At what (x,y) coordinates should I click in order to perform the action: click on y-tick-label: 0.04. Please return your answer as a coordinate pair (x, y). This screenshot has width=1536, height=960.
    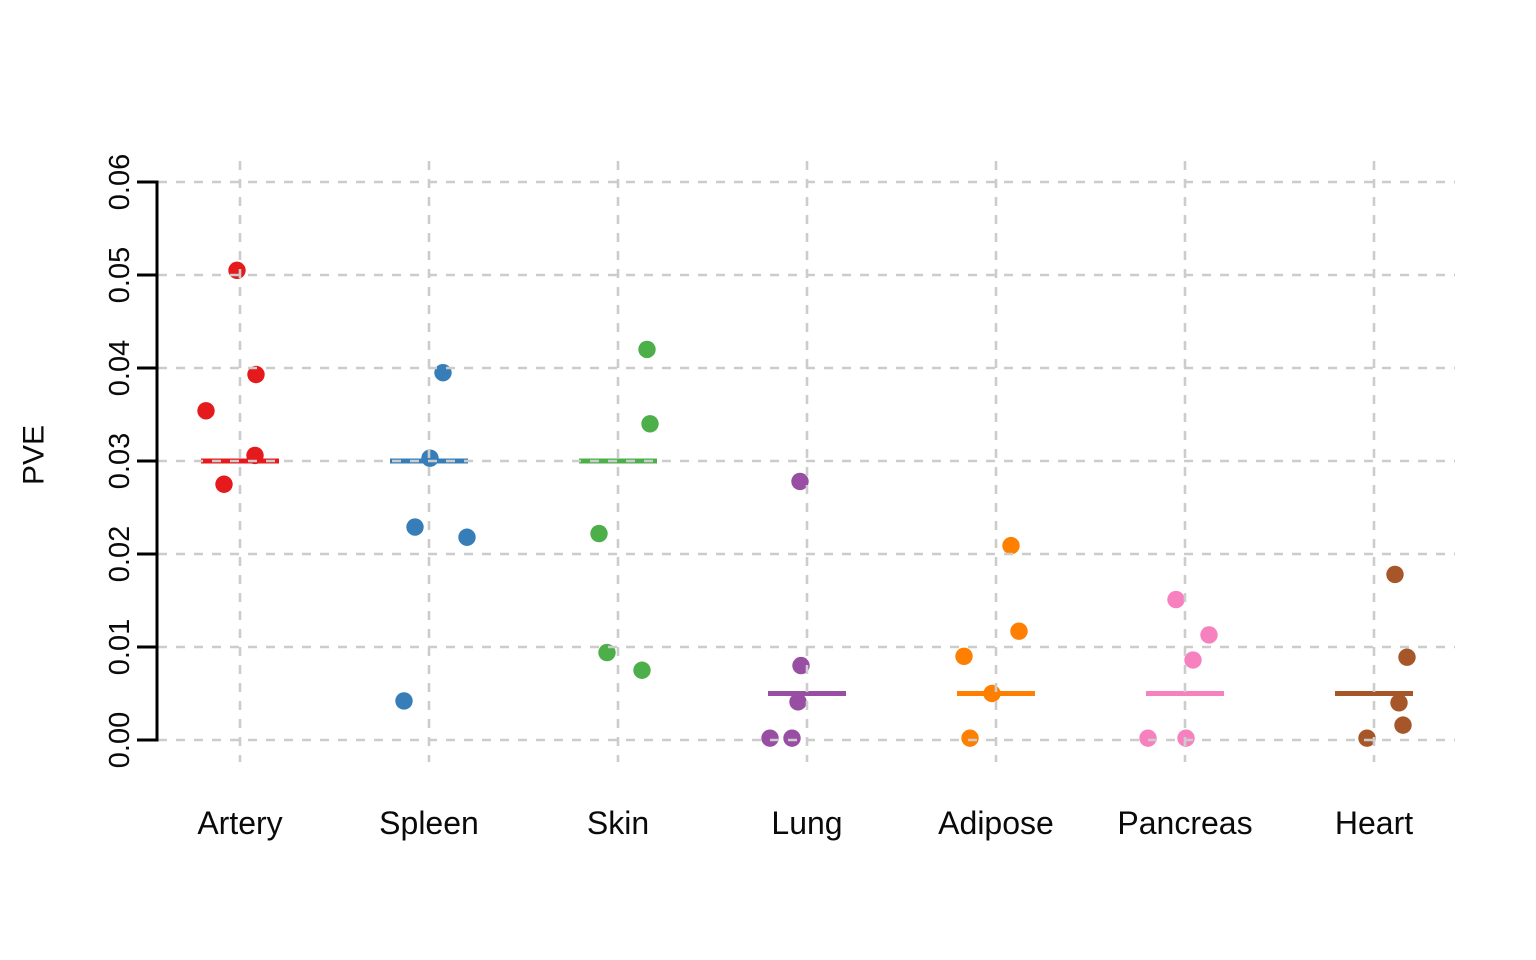
    Looking at the image, I should click on (120, 368).